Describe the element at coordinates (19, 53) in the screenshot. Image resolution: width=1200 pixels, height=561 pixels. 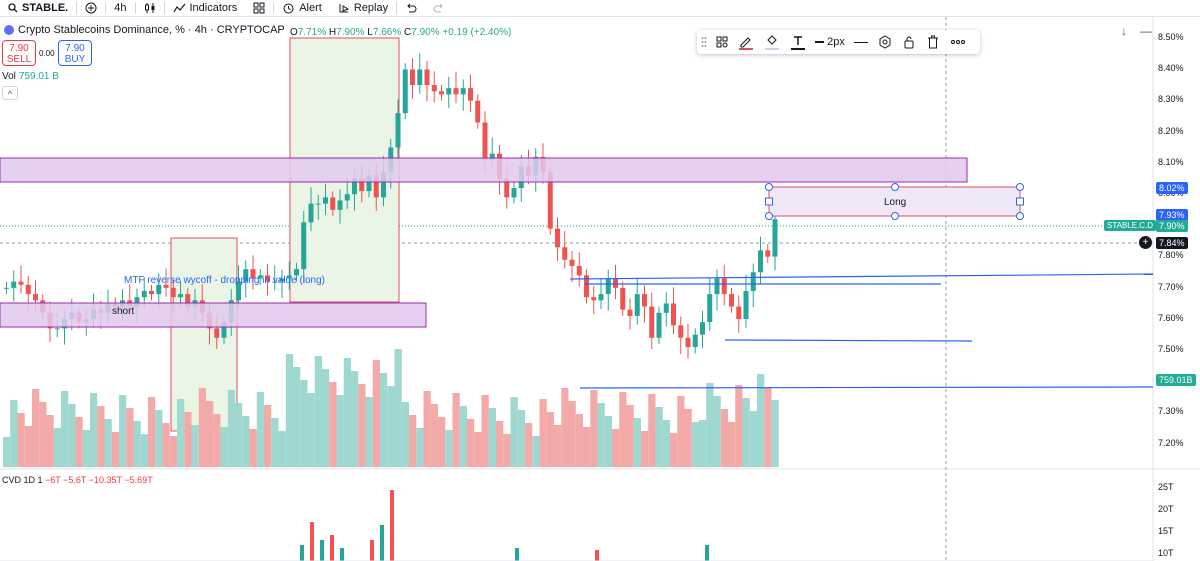
I see `sell-button: 7.90 SELL` at that location.